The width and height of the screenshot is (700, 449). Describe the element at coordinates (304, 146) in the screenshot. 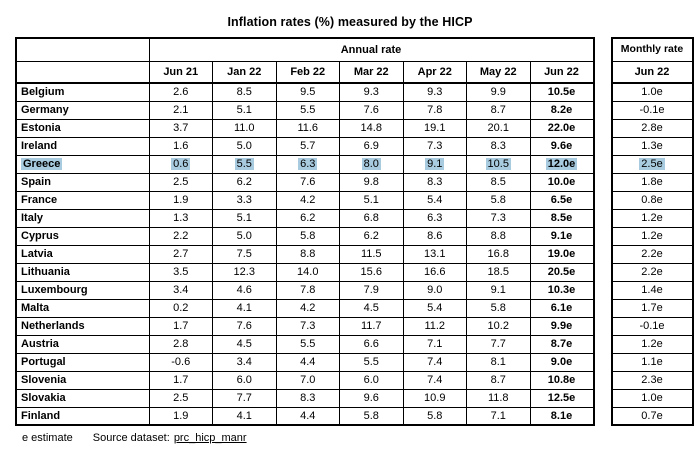

I see `table-row: Ireland 1.6 5.0 5.7 6.9 7.3 8.3 9.6e` at that location.